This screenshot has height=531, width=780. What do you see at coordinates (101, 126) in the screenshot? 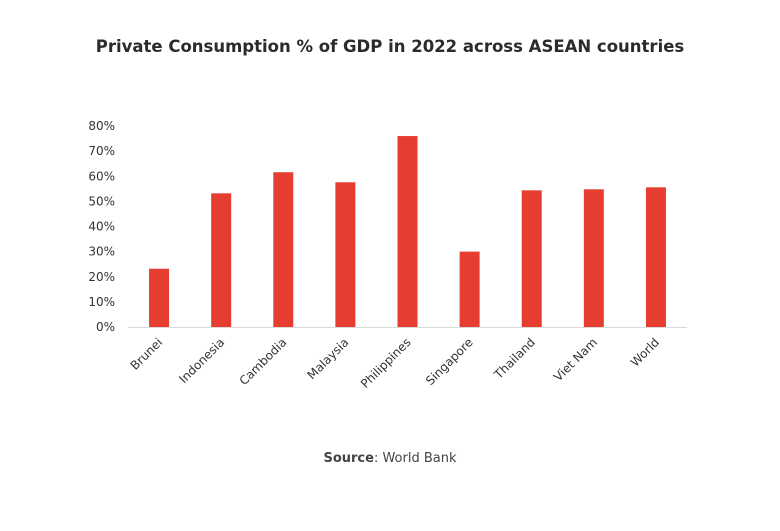
I see `y-tick-label: 80%` at bounding box center [101, 126].